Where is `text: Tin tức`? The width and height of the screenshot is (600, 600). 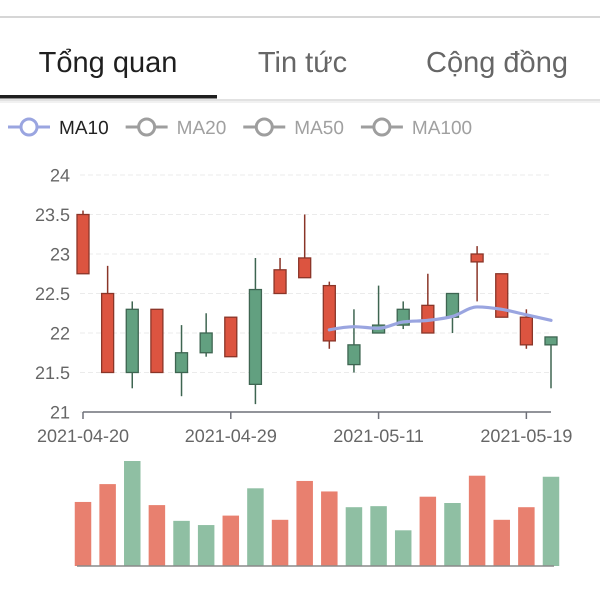
text: Tin tức is located at coordinates (303, 63).